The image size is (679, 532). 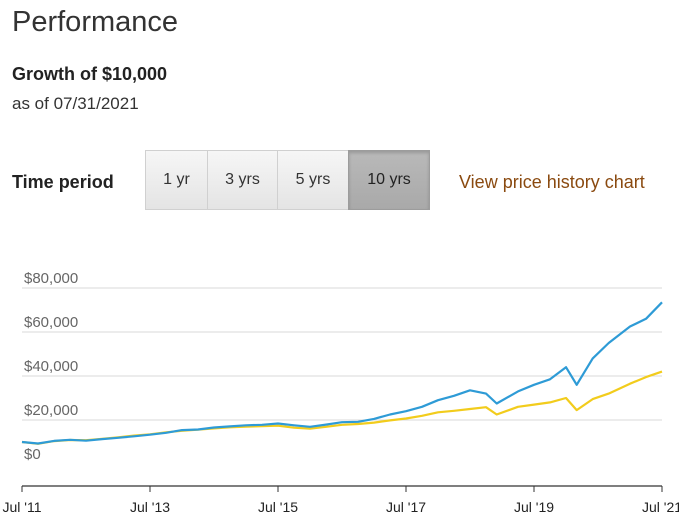 What do you see at coordinates (75, 103) in the screenshot?
I see `as-of-date: as of 07/31/2021` at bounding box center [75, 103].